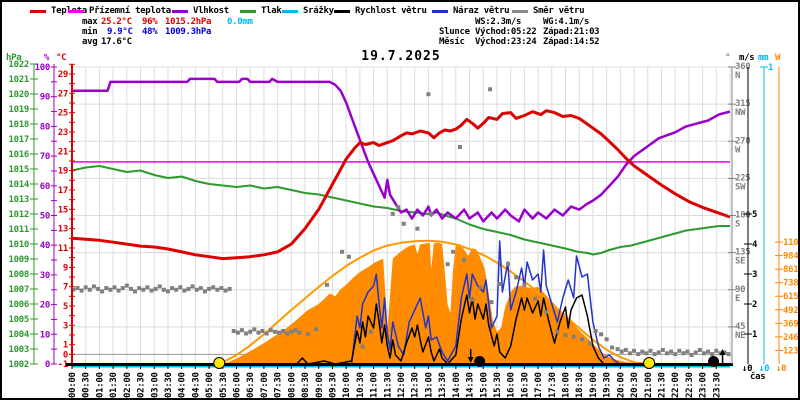 This screenshot has width=800, height=400. I want to click on svg-text: 1, so click(65, 346).